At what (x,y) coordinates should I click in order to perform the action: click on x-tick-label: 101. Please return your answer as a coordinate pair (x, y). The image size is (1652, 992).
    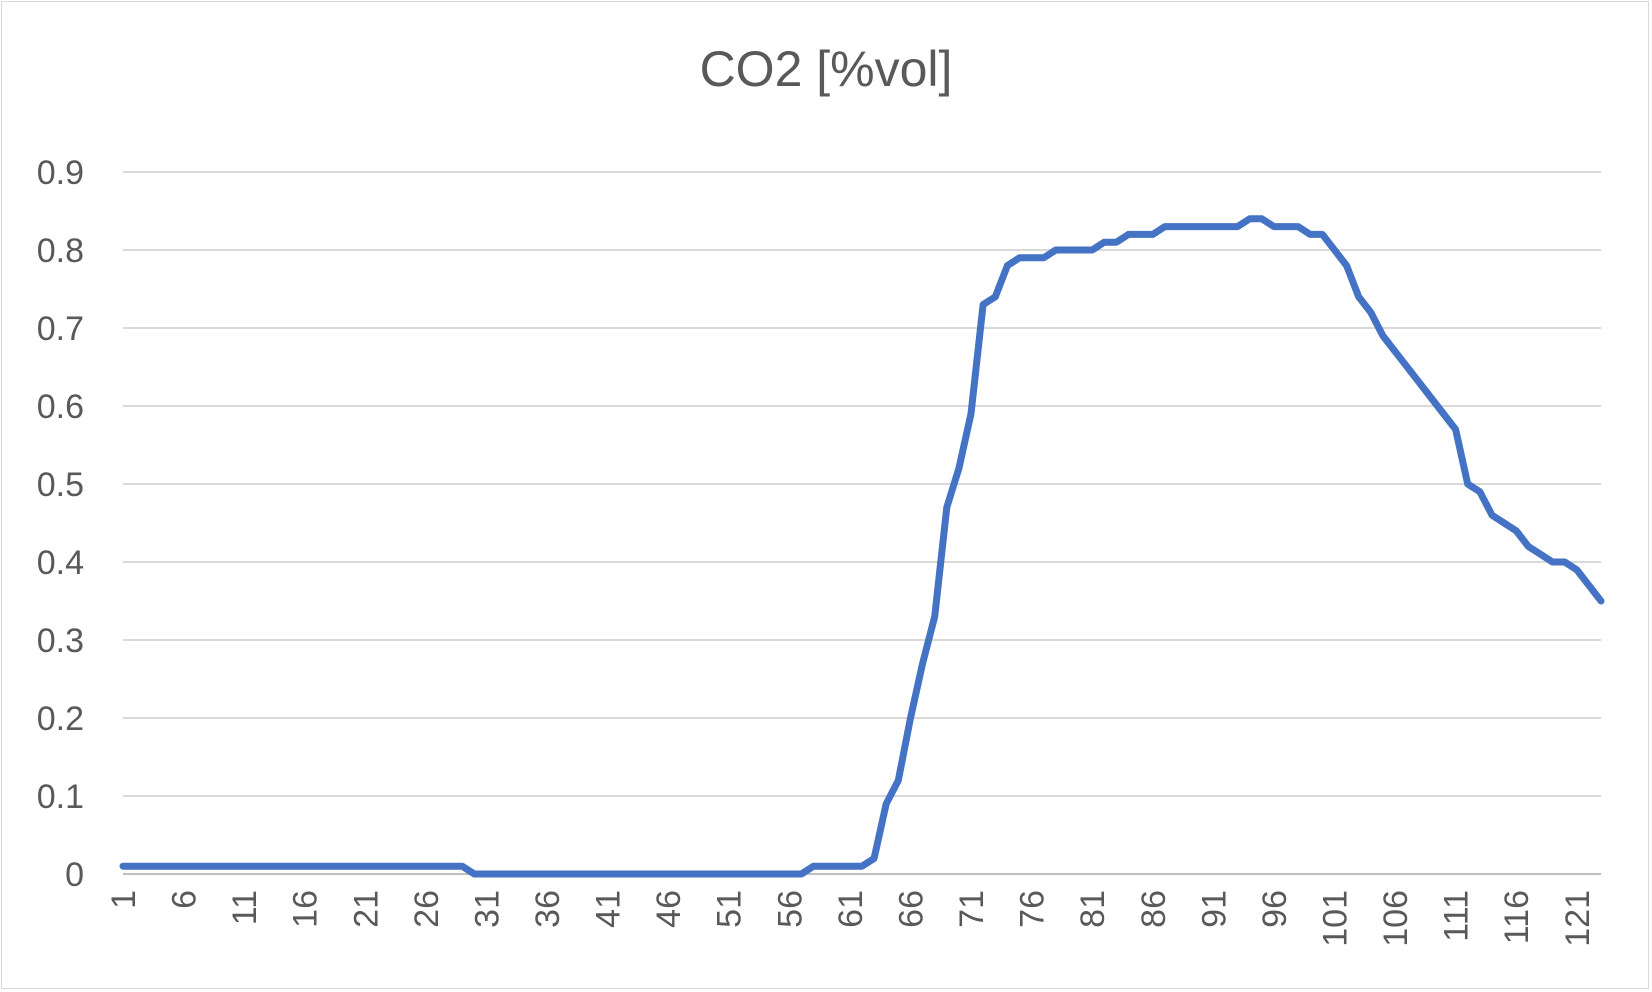
    Looking at the image, I should click on (1335, 918).